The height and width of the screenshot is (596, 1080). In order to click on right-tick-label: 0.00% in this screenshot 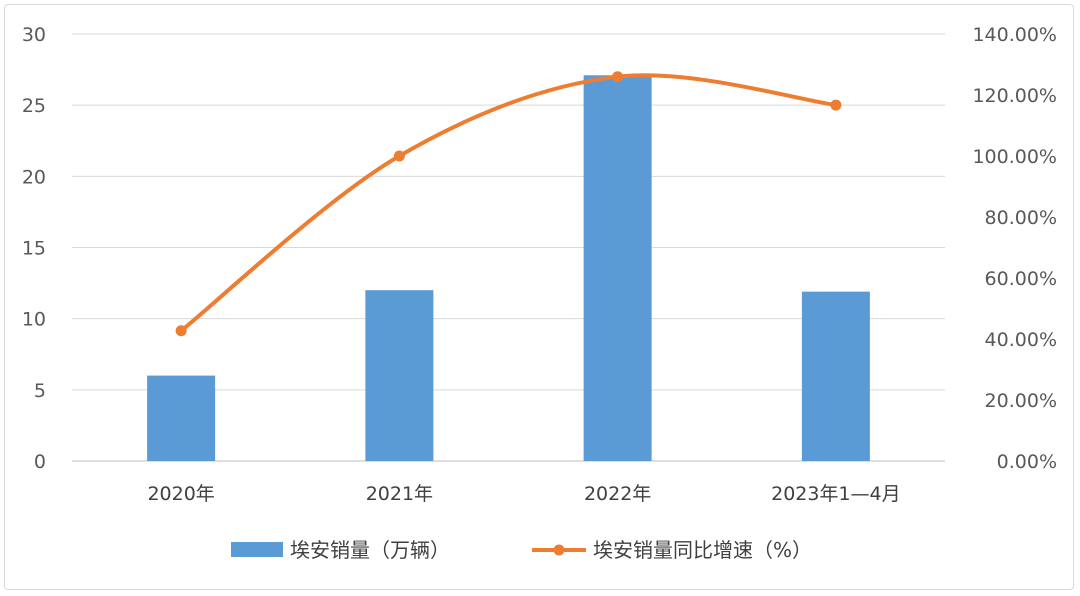, I will do `click(1027, 462)`.